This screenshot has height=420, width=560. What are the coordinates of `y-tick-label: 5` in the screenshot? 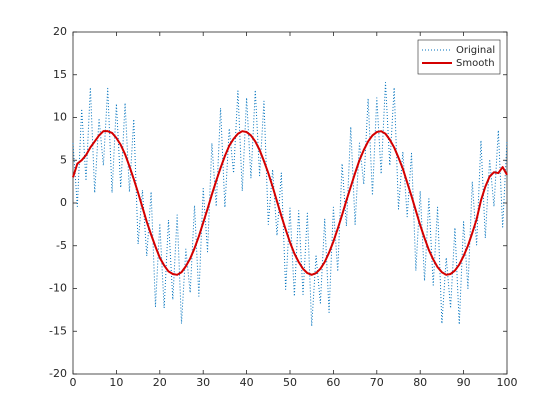 It's located at (63, 159).